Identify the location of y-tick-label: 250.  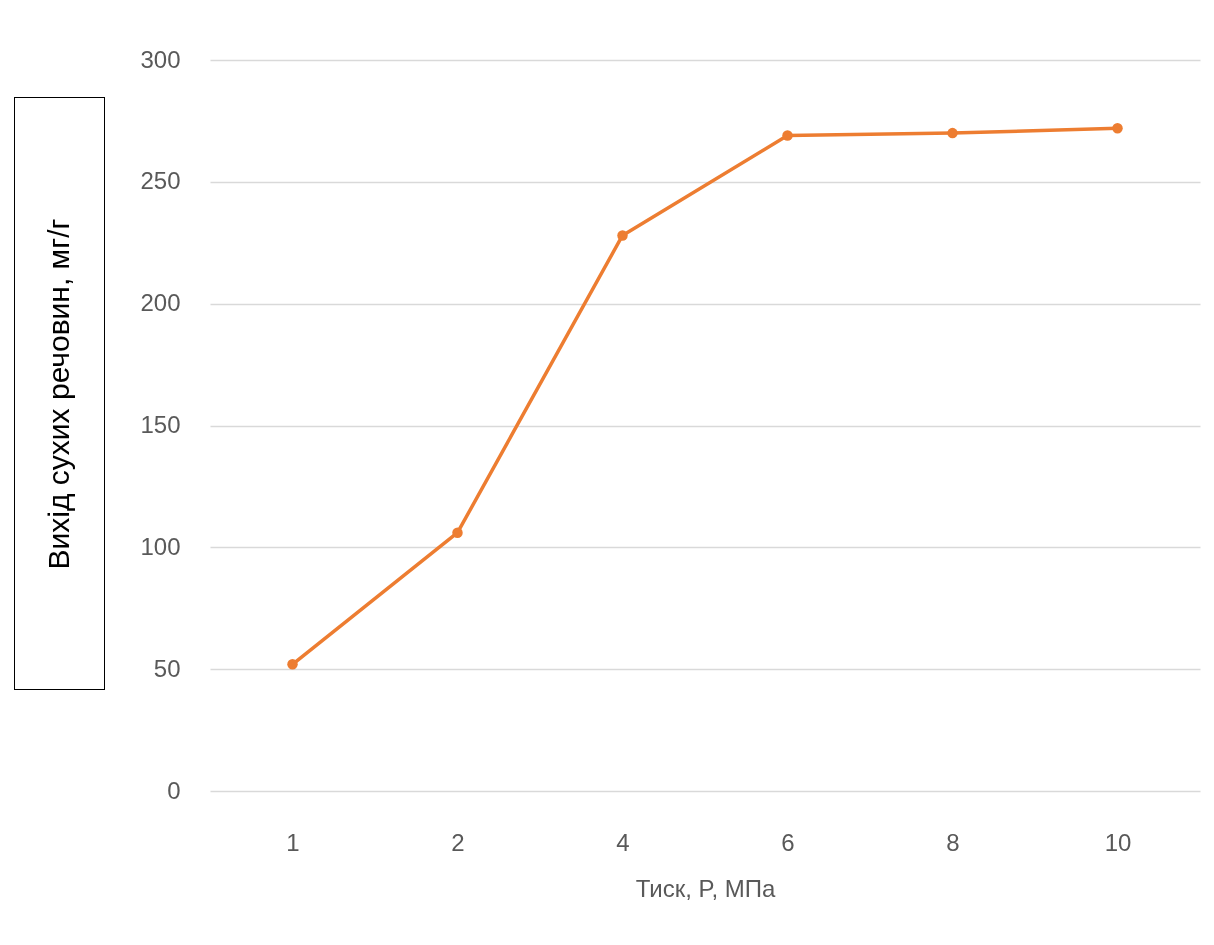
(160, 181).